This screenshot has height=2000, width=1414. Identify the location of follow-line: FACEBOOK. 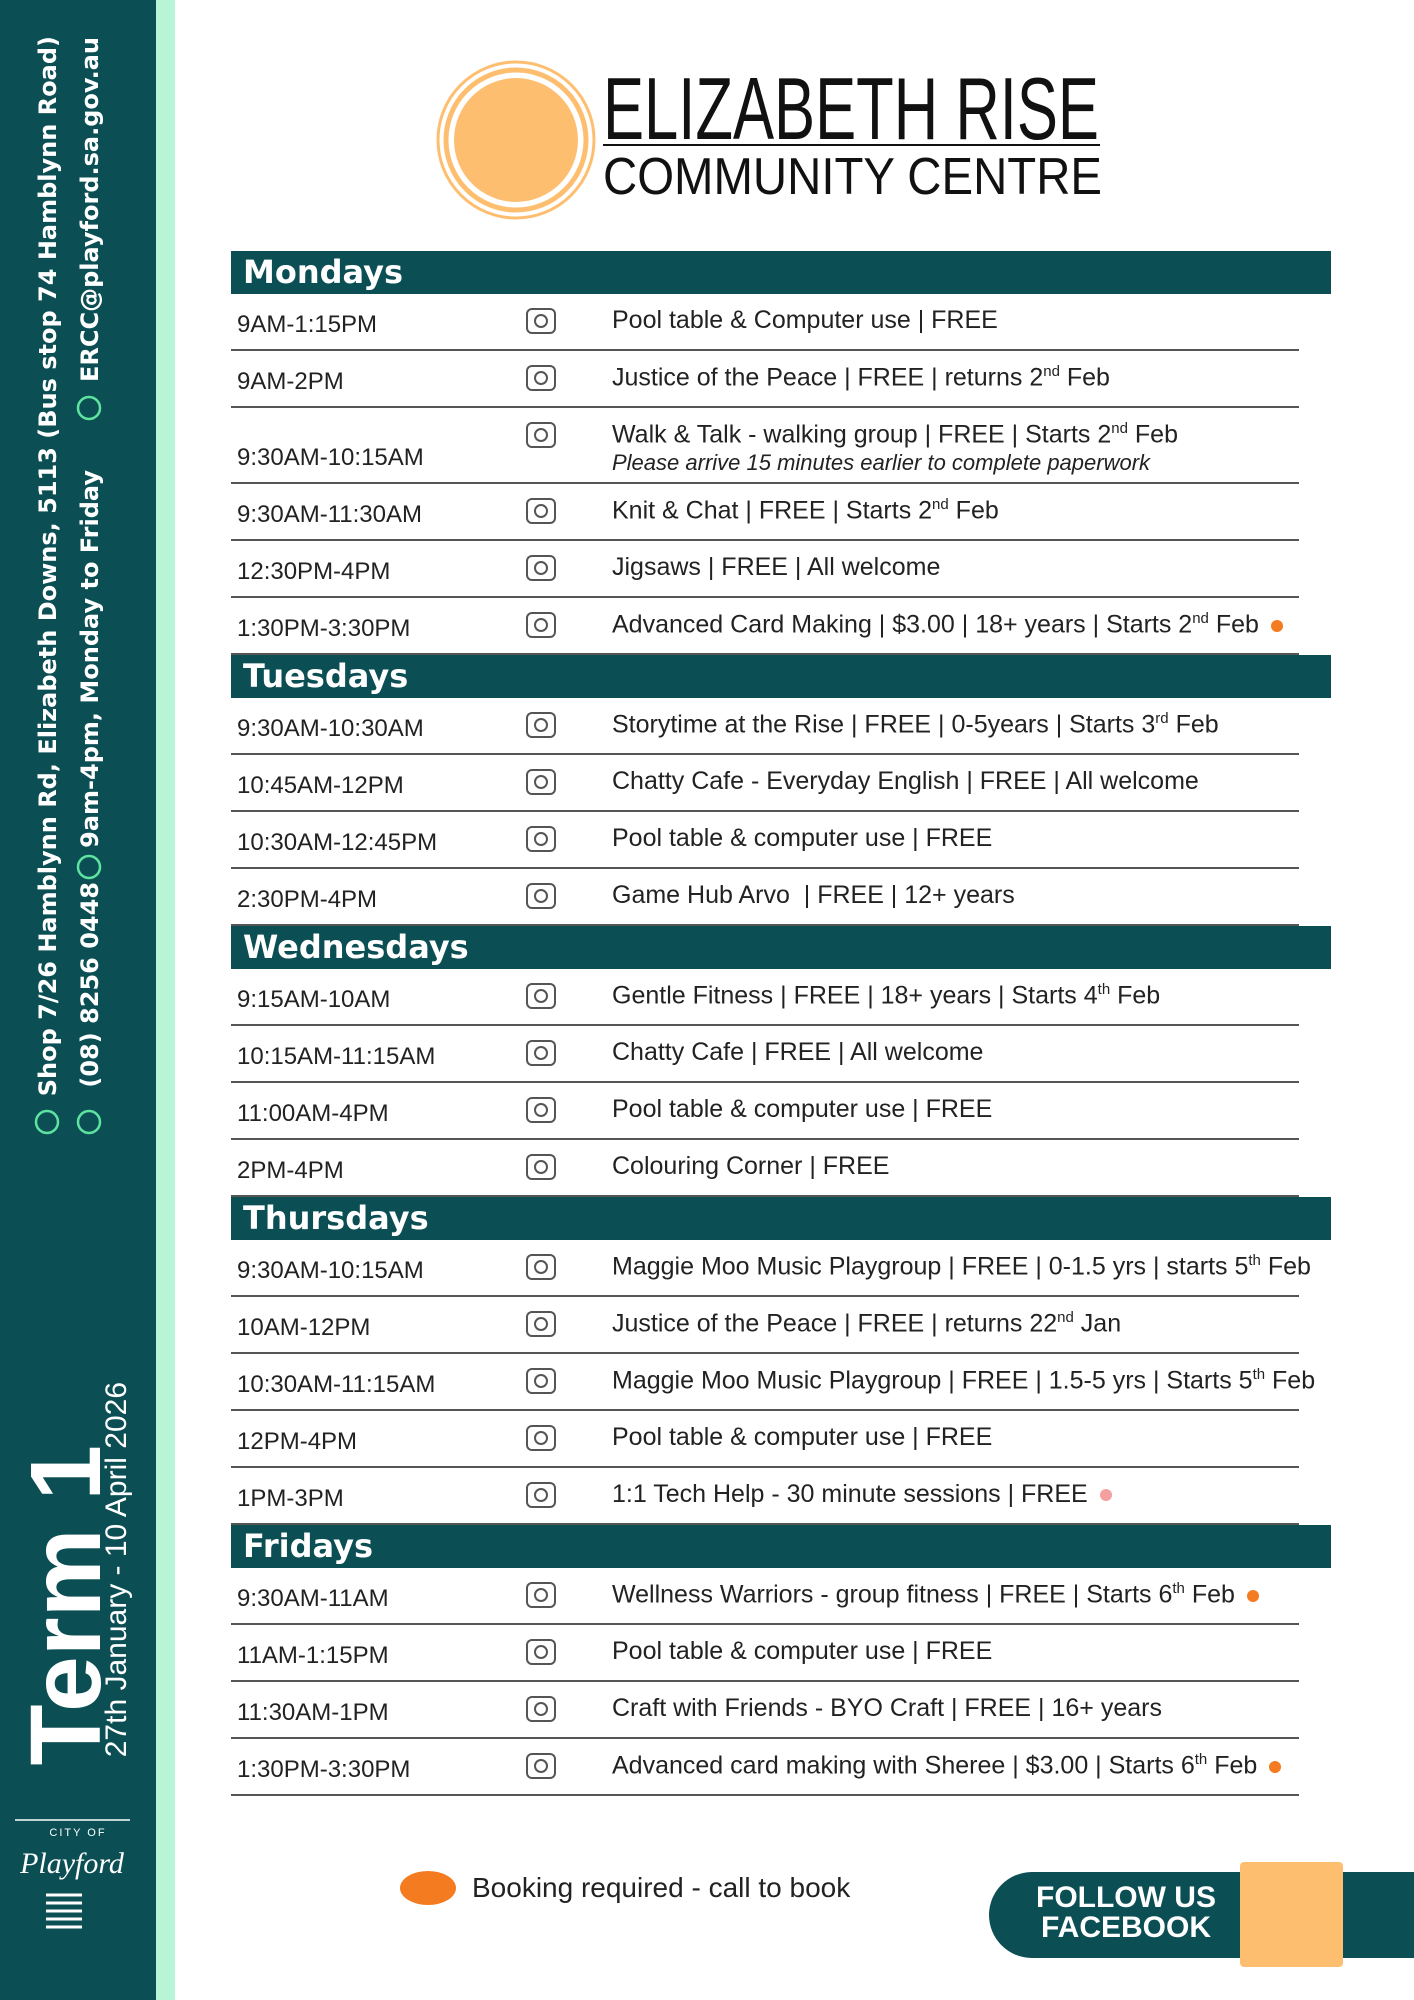
(1125, 1927).